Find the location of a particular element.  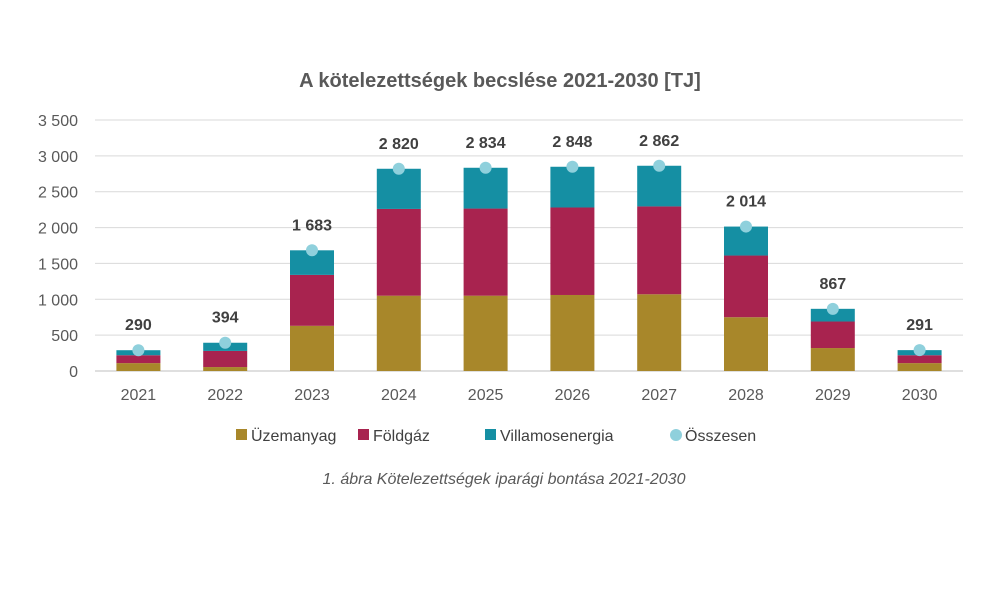

total-data-label: 291 is located at coordinates (919, 325).